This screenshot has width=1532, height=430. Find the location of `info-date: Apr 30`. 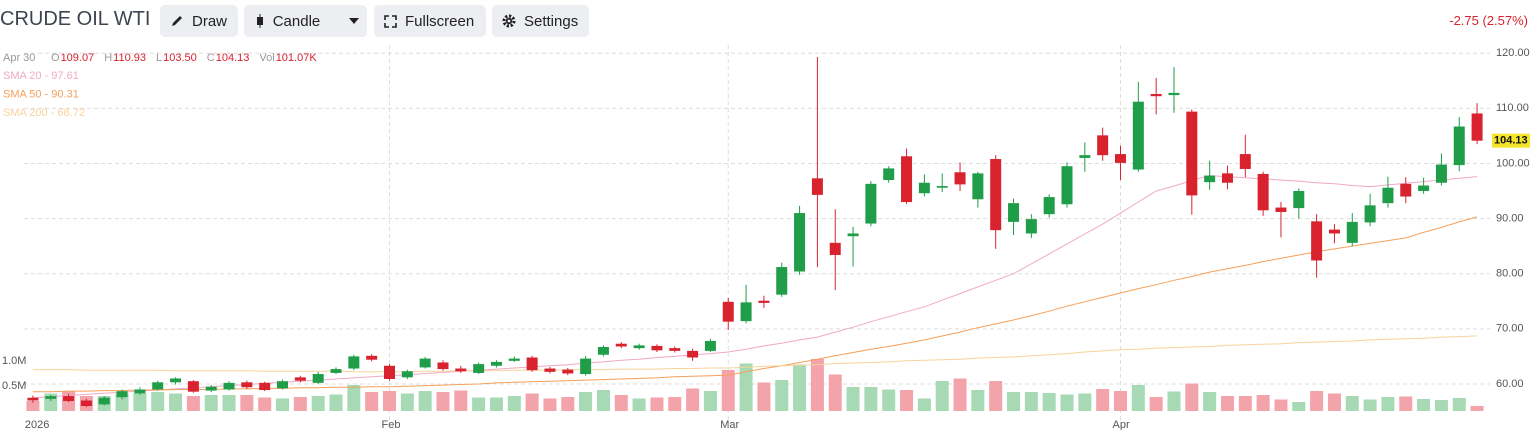

info-date: Apr 30 is located at coordinates (19, 58).